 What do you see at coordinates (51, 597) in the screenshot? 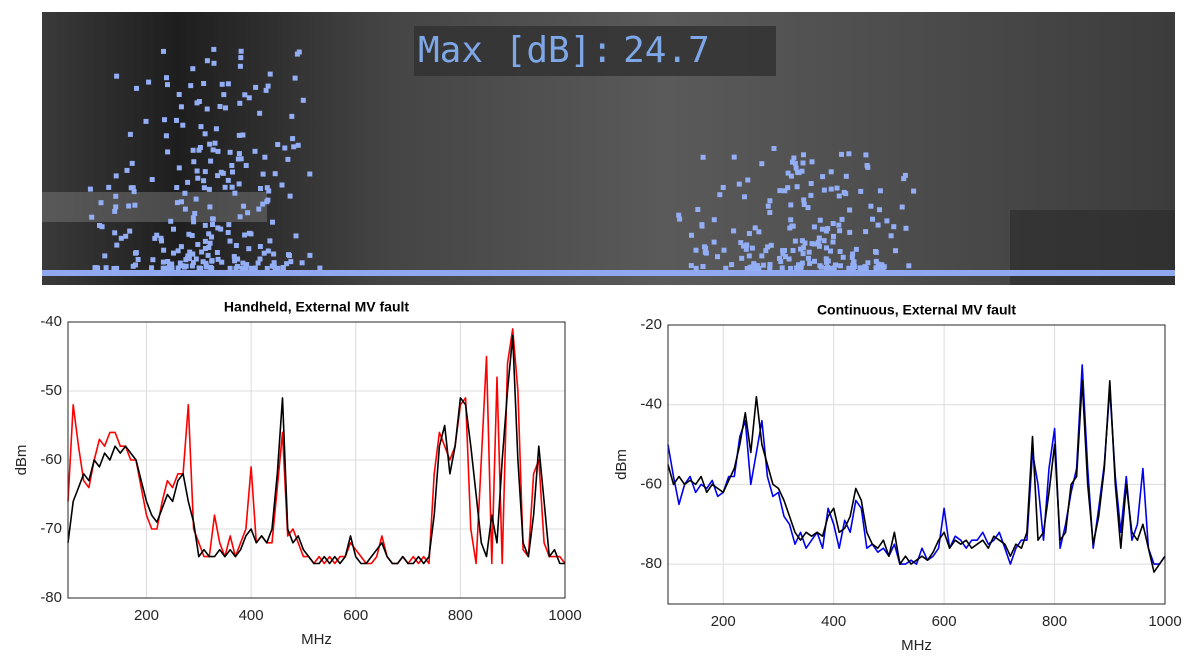
I see `y-tick-label: -80` at bounding box center [51, 597].